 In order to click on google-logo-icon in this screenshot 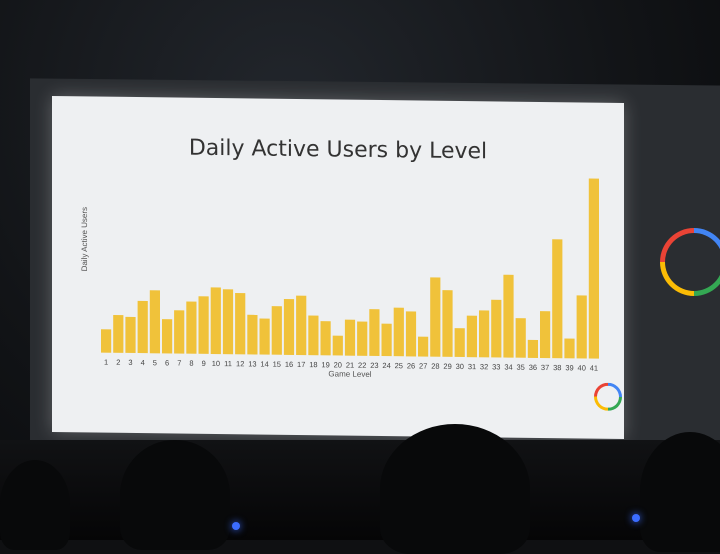, I will do `click(608, 396)`.